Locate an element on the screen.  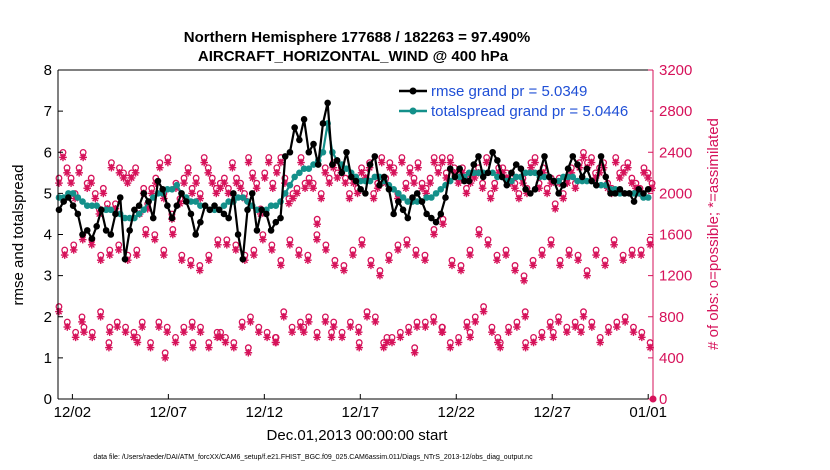
legend-rmse-marker is located at coordinates (413, 91).